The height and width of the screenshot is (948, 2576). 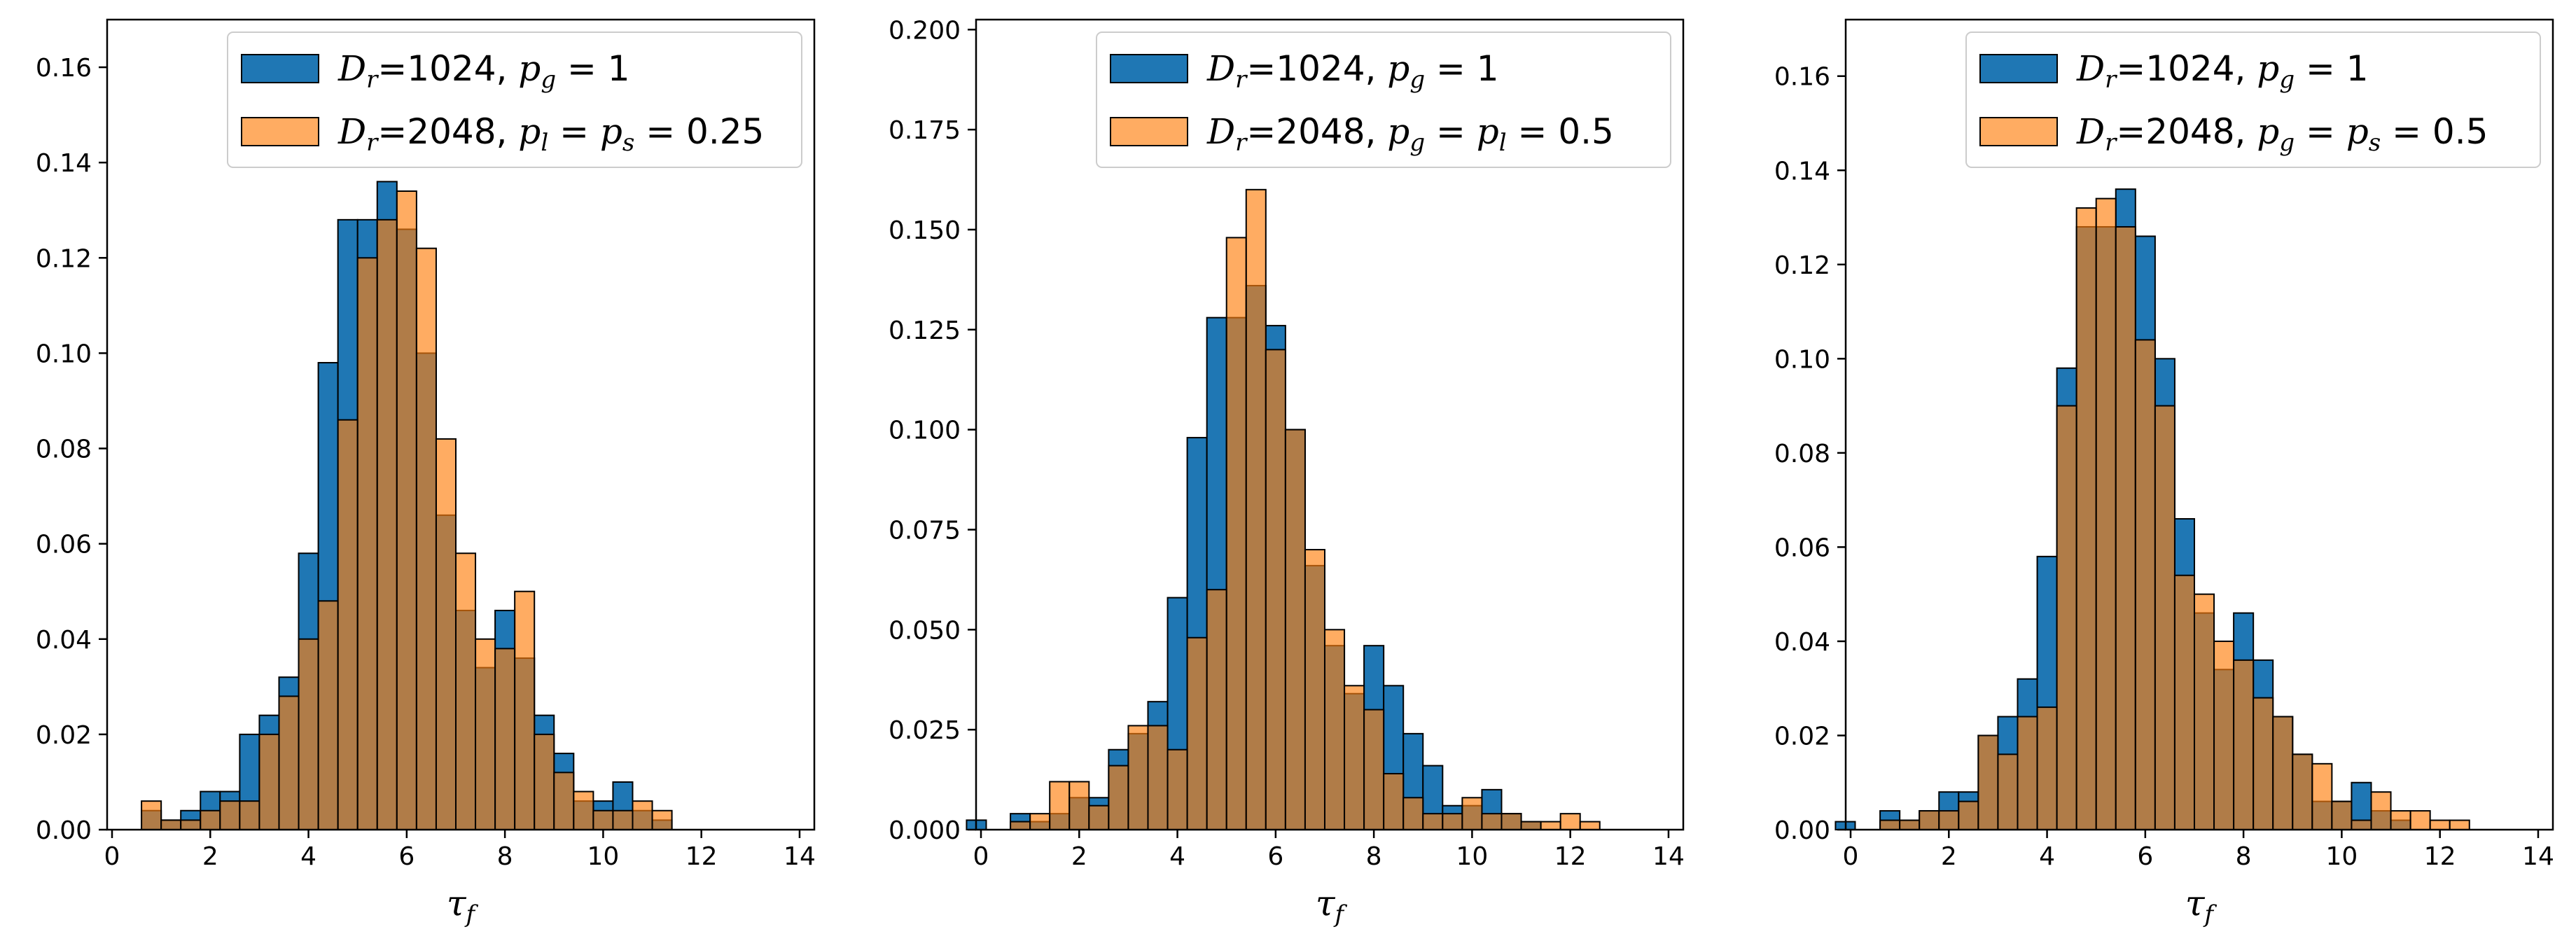 I want to click on legend: Dr=1024, pg = 1 Dr=2048, pg = pl = 0.5, so click(x=1383, y=100).